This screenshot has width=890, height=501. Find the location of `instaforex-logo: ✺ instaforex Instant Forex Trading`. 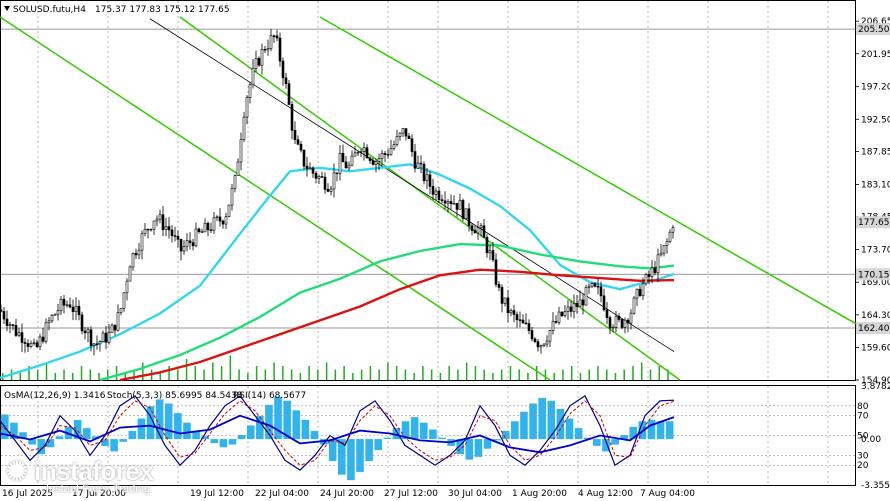

instaforex-logo: ✺ instaforex Instant Forex Trading is located at coordinates (80, 475).